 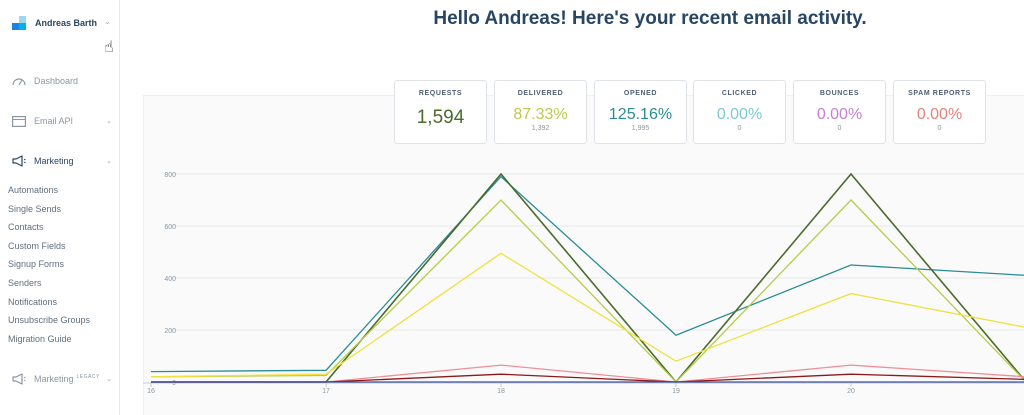 I want to click on stat-card-bounces: BOUNCES 0.00% 0, so click(x=839, y=112).